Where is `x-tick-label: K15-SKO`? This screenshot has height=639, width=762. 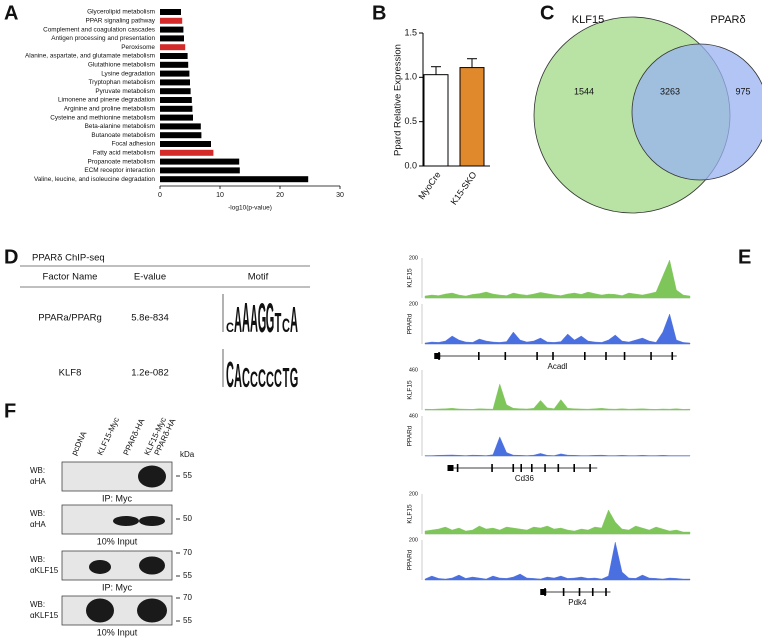
x-tick-label: K15-SKO is located at coordinates (464, 188).